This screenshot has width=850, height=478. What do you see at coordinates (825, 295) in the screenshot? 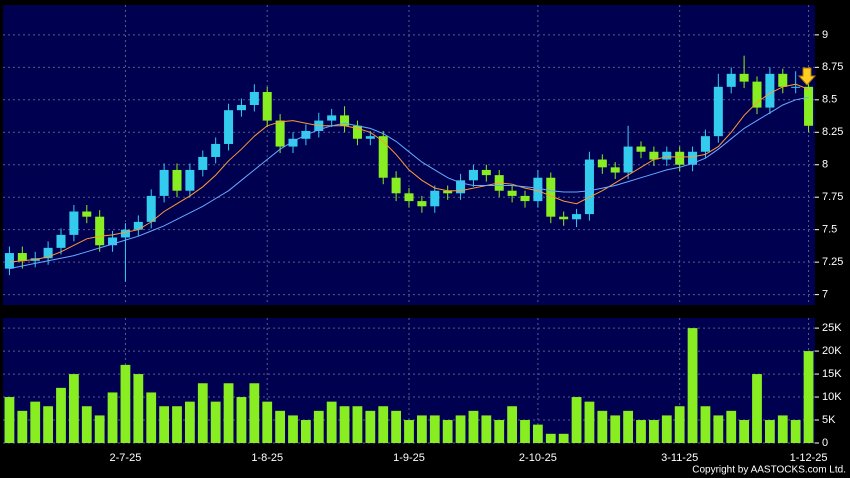
I see `y-tick-label: 7` at bounding box center [825, 295].